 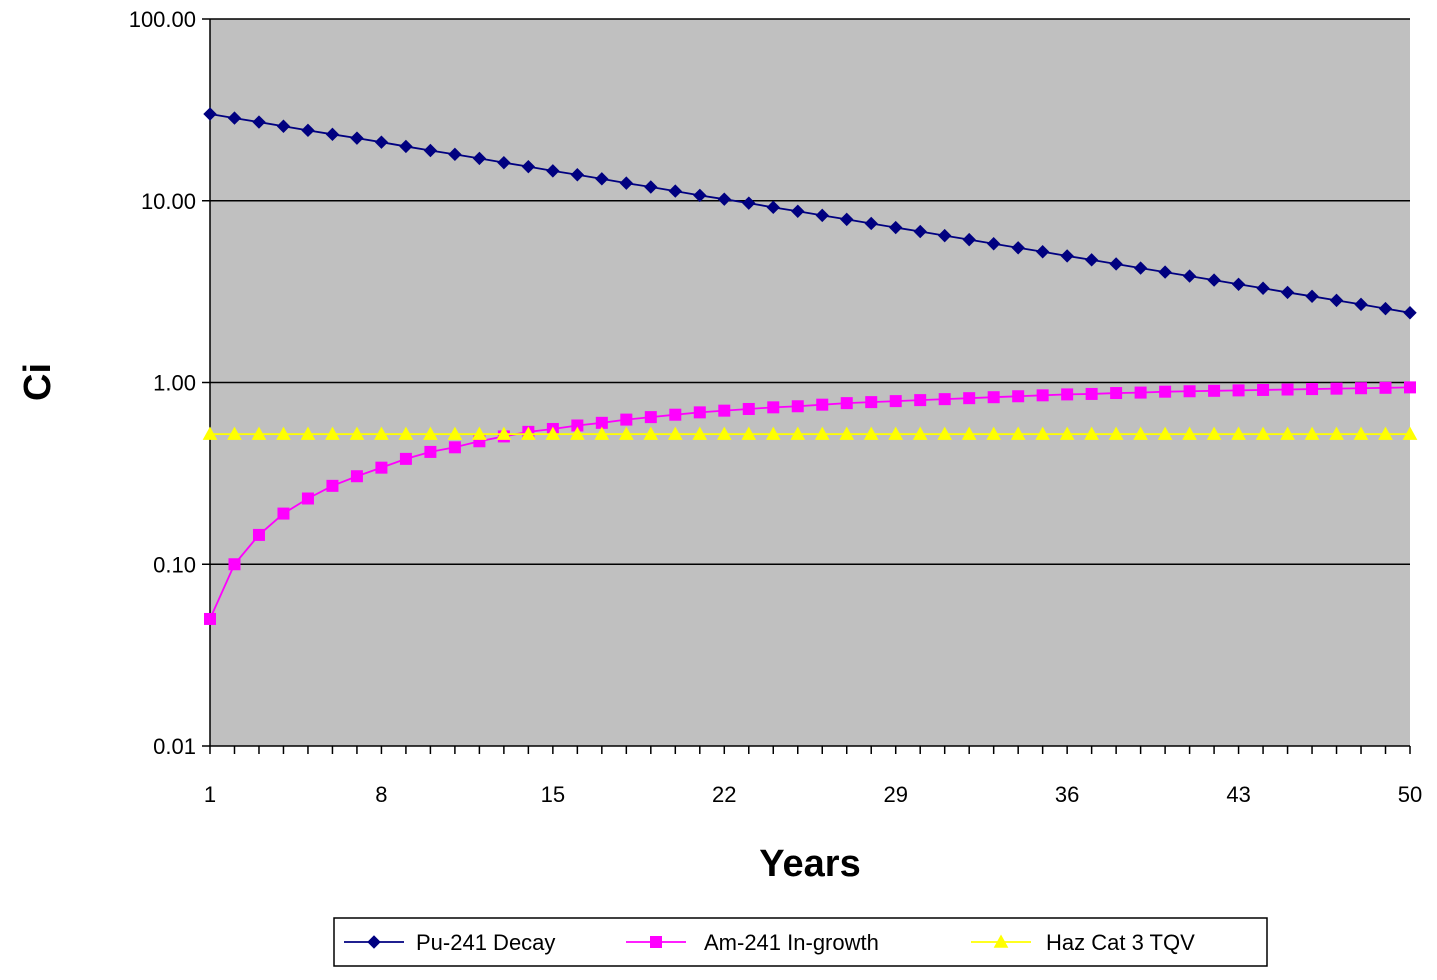 I want to click on x-tick-label: 29, so click(x=895, y=794).